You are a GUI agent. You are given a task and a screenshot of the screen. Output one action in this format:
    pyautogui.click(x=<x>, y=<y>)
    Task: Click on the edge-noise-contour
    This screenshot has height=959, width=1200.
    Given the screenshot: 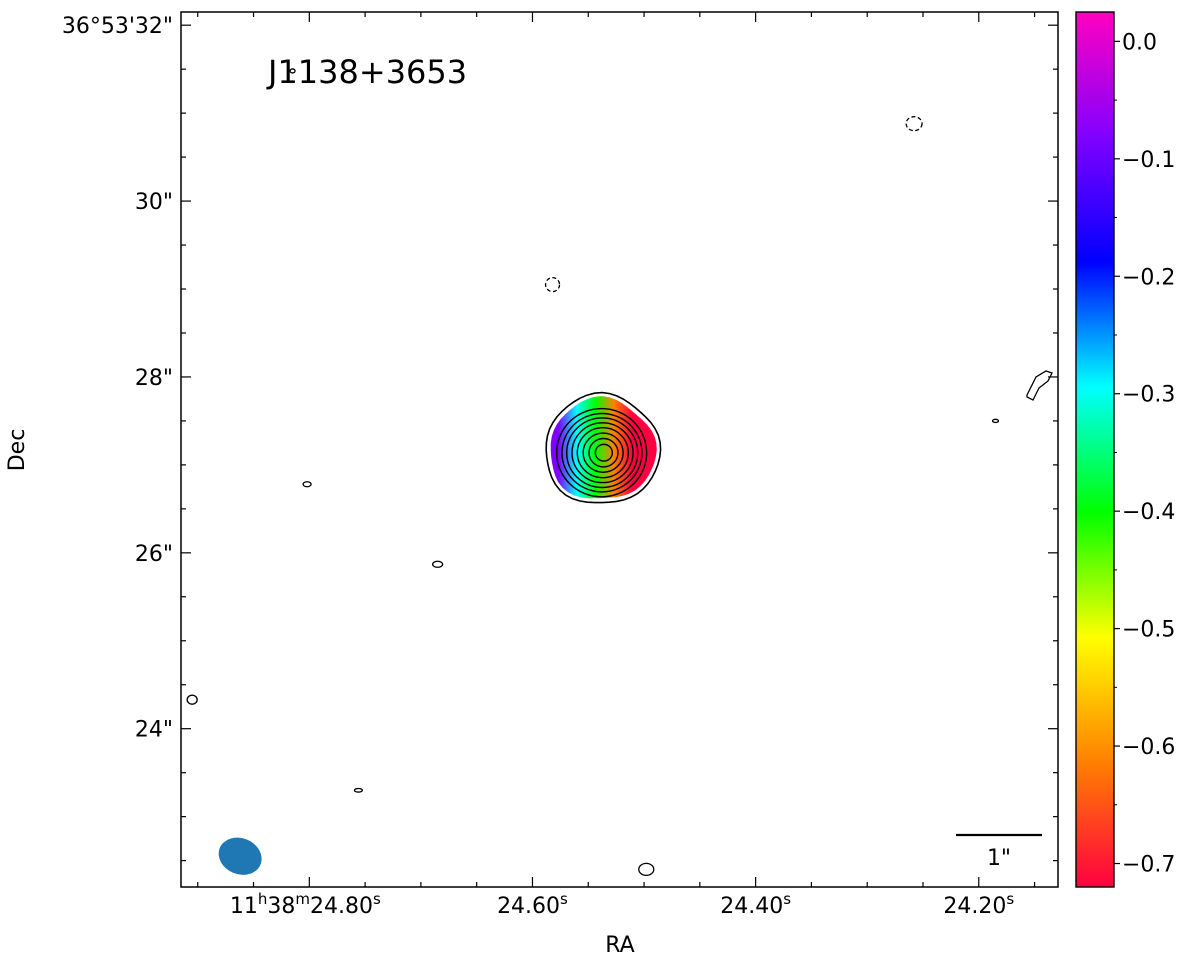 What is the action you would take?
    pyautogui.click(x=1039, y=385)
    